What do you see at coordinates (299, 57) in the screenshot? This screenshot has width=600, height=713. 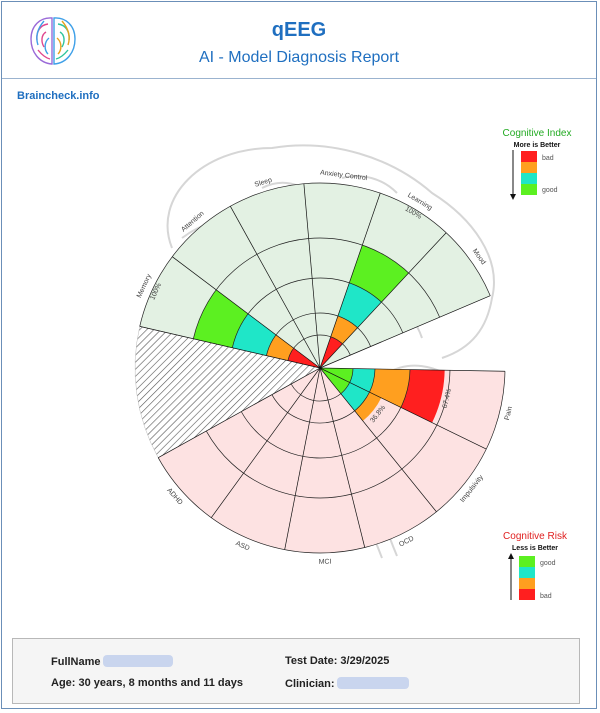 I see `report-subtitle: AI - Model Diagnosis Report` at bounding box center [299, 57].